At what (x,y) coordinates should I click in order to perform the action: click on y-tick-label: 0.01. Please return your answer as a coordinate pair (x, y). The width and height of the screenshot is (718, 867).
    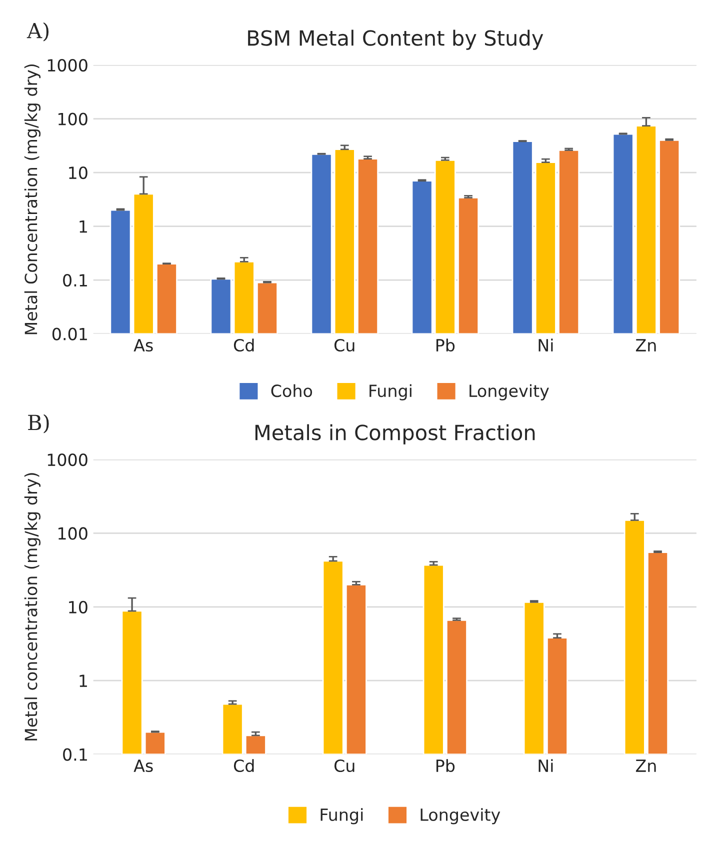
    Looking at the image, I should click on (69, 334).